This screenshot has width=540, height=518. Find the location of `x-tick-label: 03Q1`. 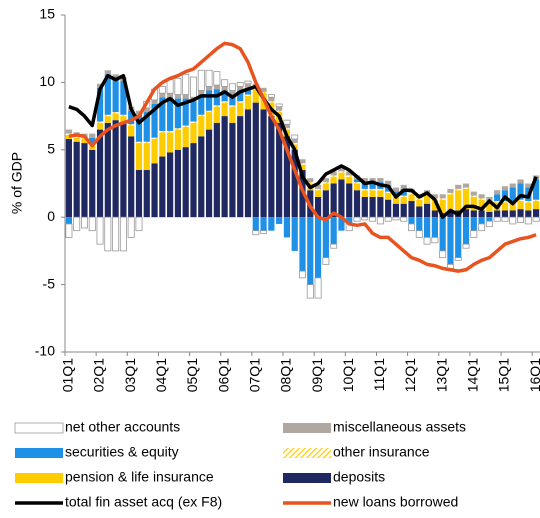

x-tick-label: 03Q1 is located at coordinates (130, 375).